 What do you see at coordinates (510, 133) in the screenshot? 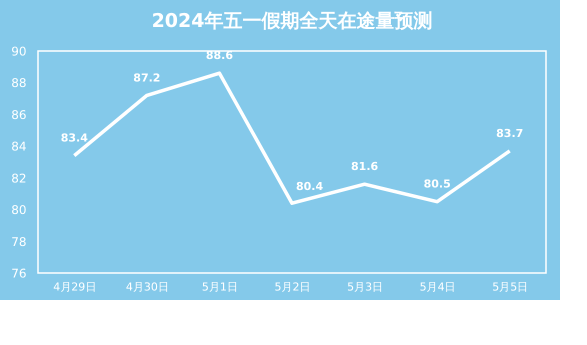
I see `data-label: 83.7` at bounding box center [510, 133].